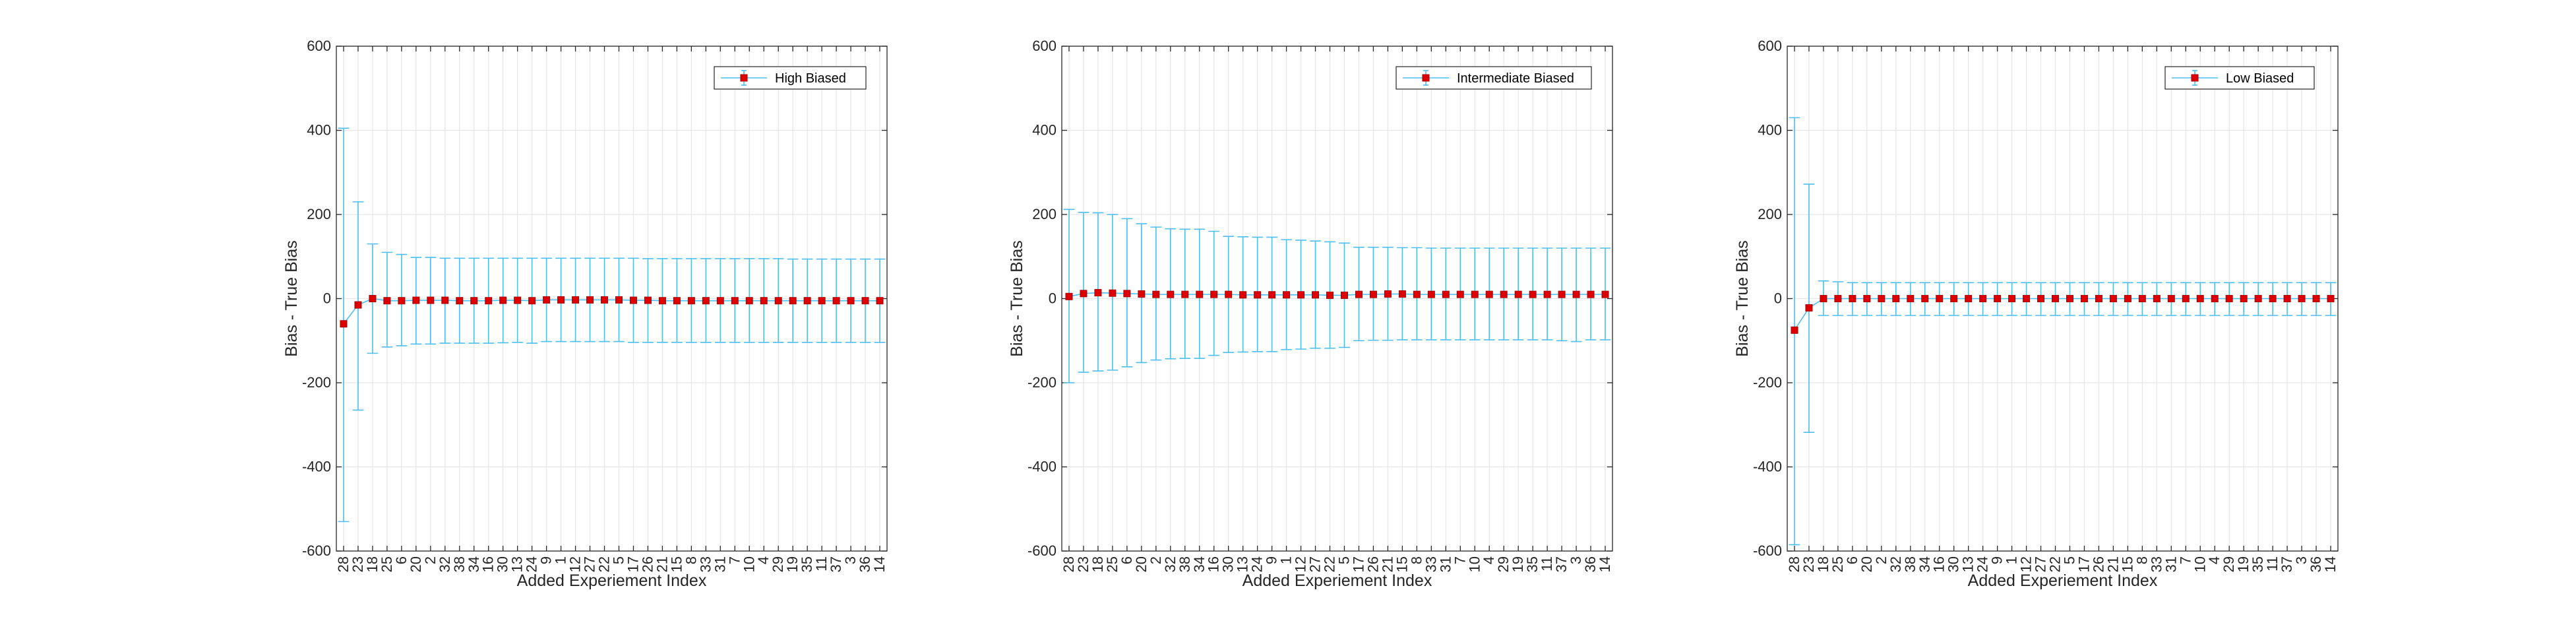  Describe the element at coordinates (1170, 564) in the screenshot. I see `x-tick-label: 32` at that location.